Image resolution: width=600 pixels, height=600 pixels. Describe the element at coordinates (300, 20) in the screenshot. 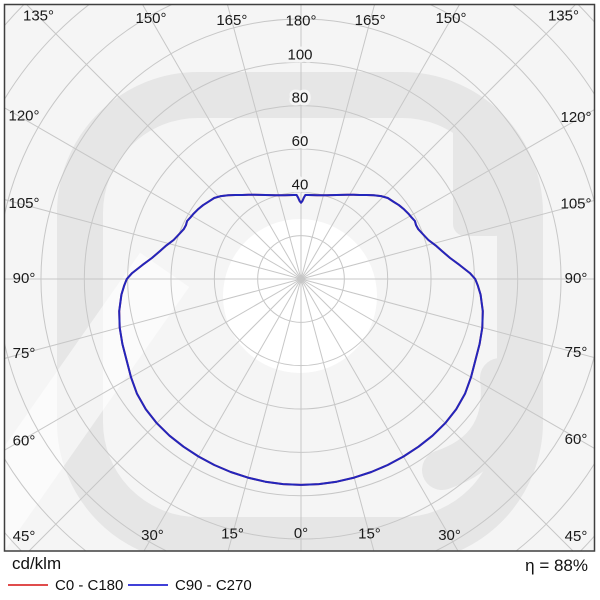

I see `angle-label: 180°` at that location.